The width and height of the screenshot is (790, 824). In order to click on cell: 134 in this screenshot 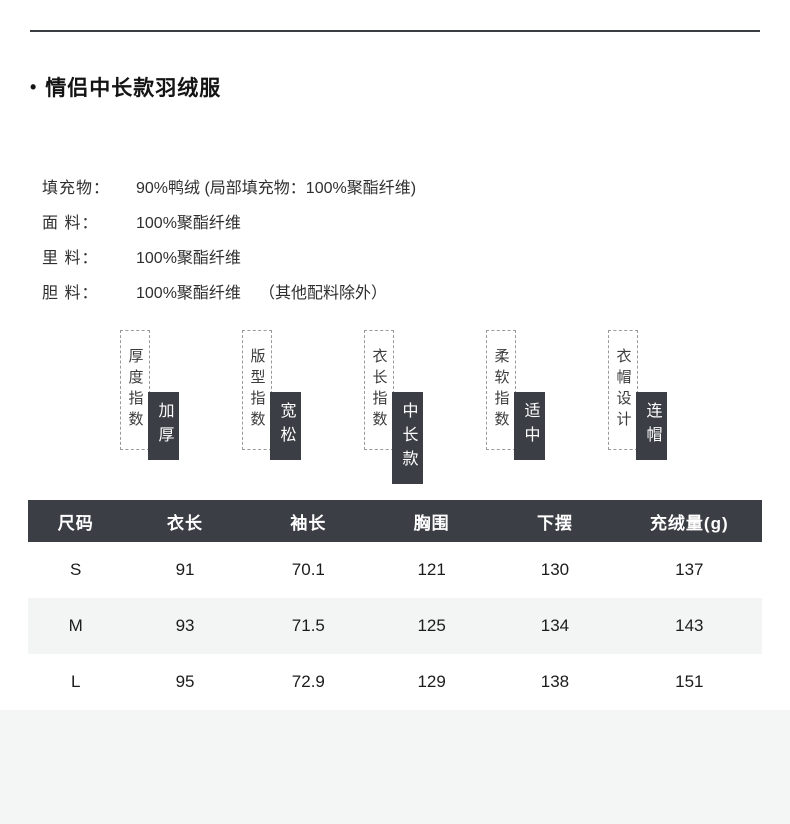, I will do `click(555, 625)`.